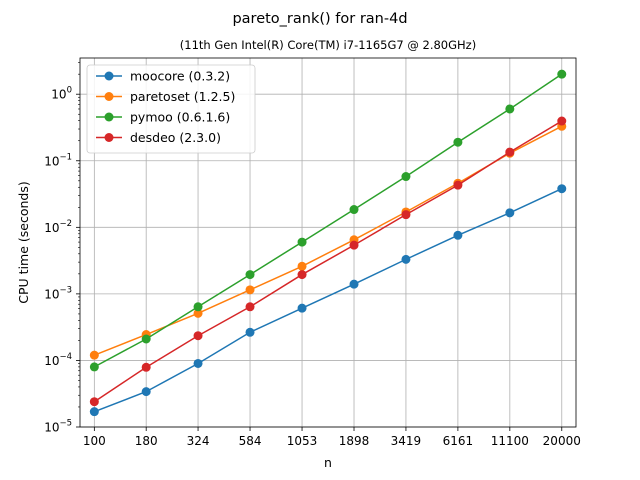 The width and height of the screenshot is (640, 480). I want to click on y-axis: 10−510−410−310−210−1100, so click(62, 248).